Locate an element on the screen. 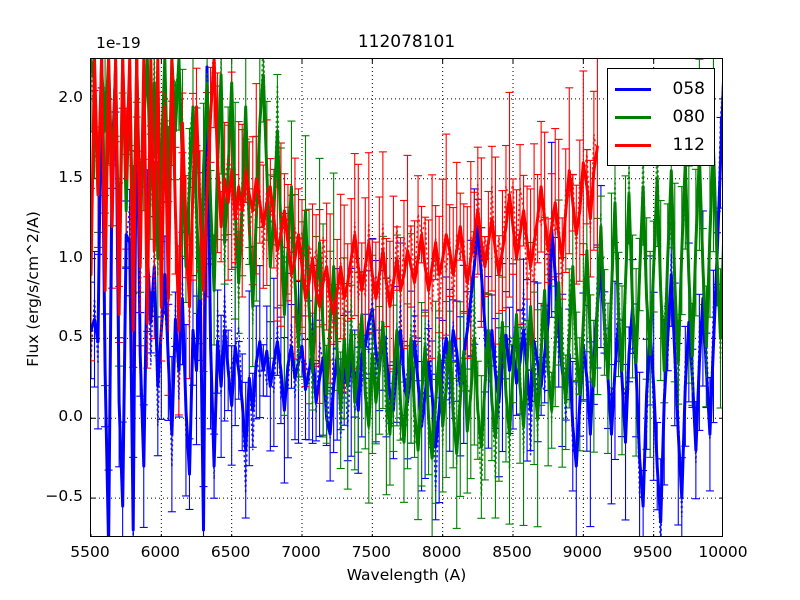 The image size is (800, 600). legend-item-112: 112 is located at coordinates (661, 145).